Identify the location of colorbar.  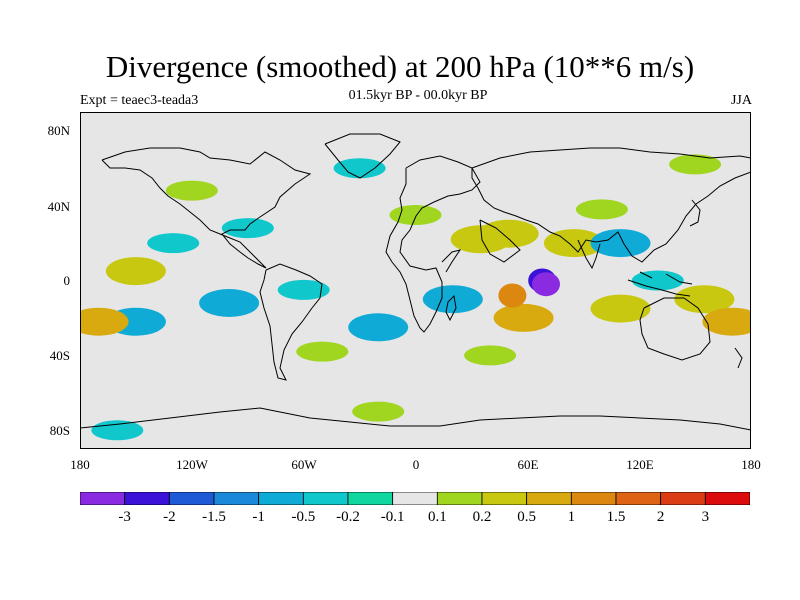
(415, 498).